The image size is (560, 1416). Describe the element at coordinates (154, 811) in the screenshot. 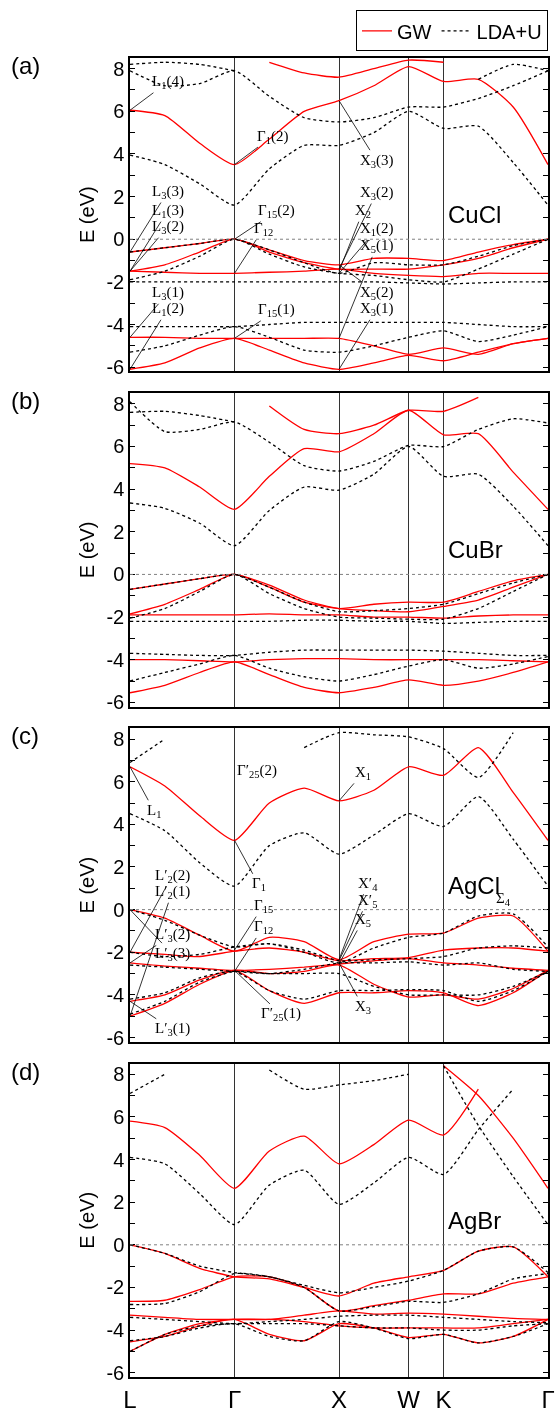

I see `annotation: L$_{1}$` at that location.